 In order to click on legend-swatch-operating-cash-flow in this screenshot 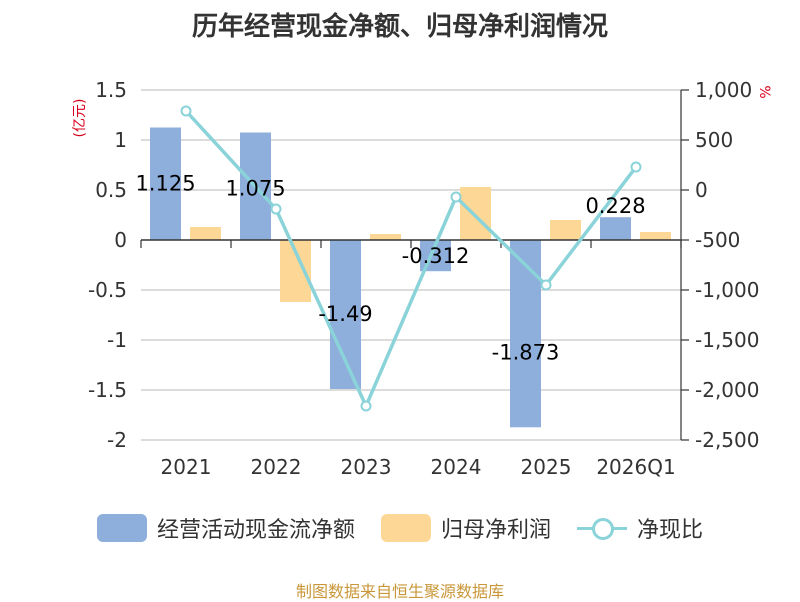, I will do `click(121, 528)`.